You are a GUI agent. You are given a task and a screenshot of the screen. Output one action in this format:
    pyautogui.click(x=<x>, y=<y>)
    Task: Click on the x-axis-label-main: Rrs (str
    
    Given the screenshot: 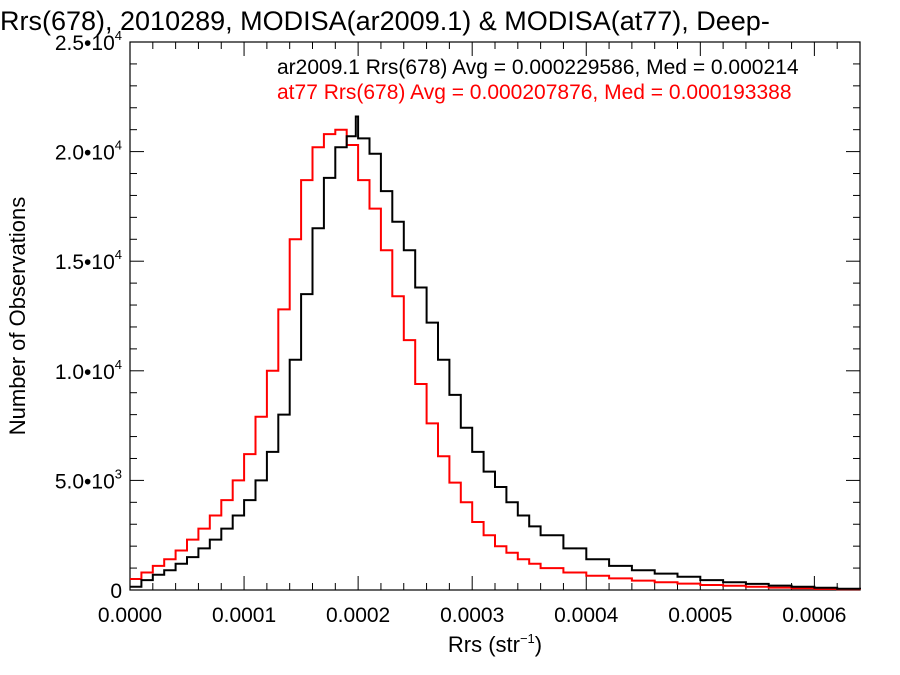 What is the action you would take?
    pyautogui.click(x=484, y=644)
    